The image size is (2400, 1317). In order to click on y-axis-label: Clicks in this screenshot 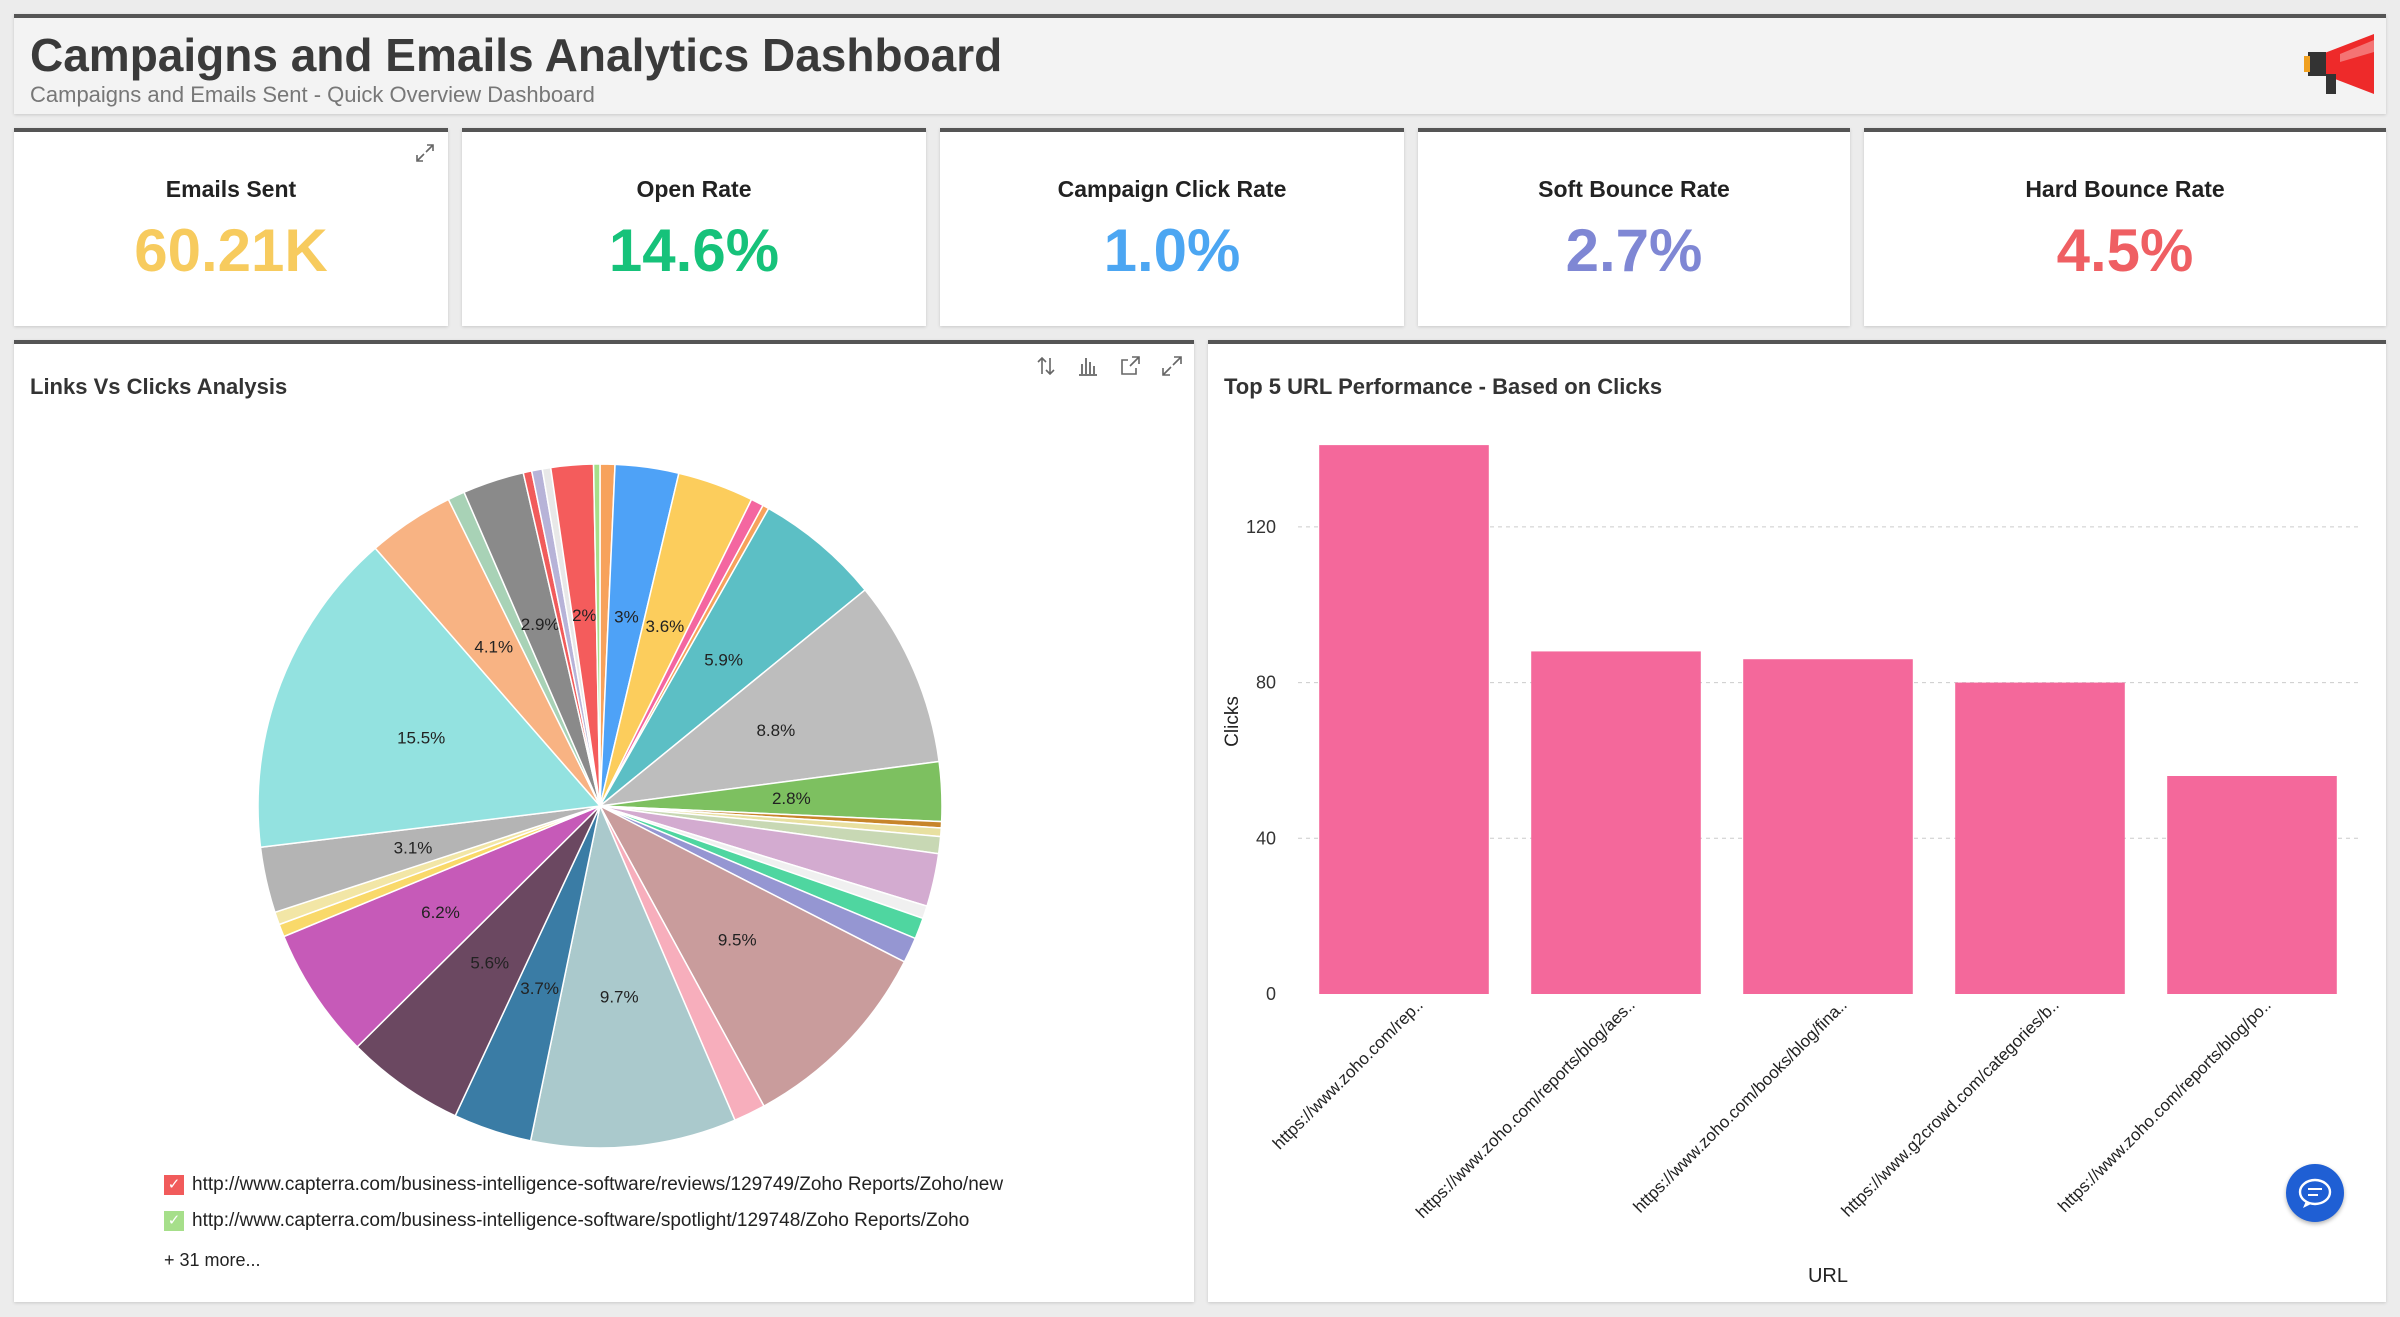, I will do `click(1232, 721)`.